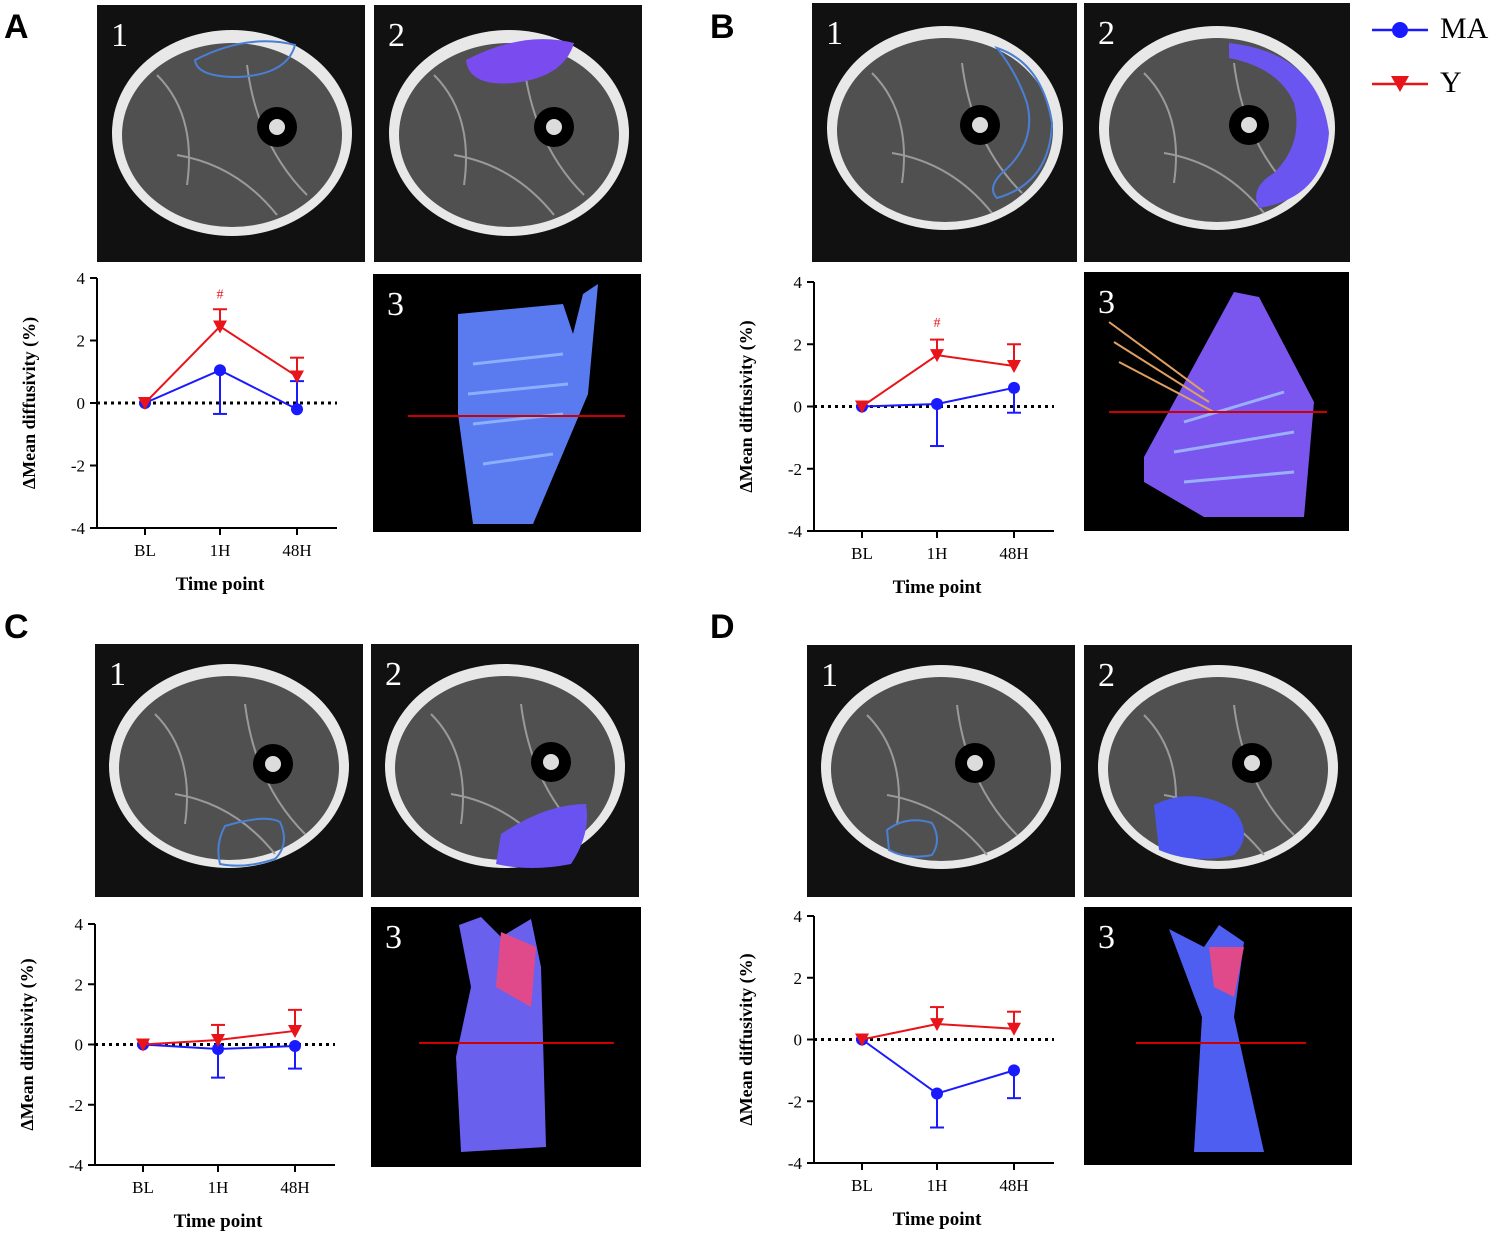  I want to click on legend-marker-ma, so click(1400, 30).